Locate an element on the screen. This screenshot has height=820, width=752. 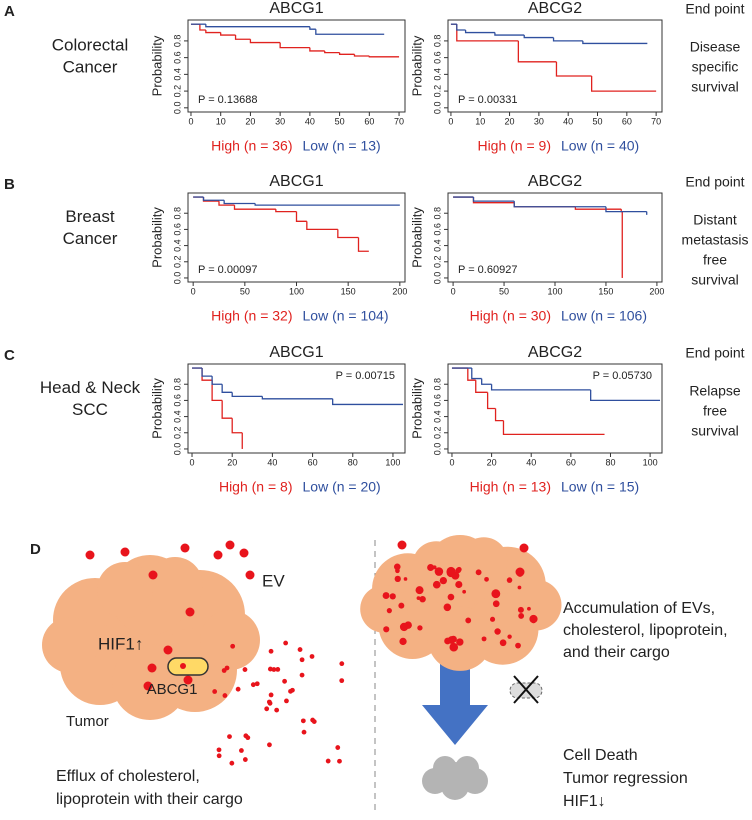
endpoint: Distant is located at coordinates (715, 220).